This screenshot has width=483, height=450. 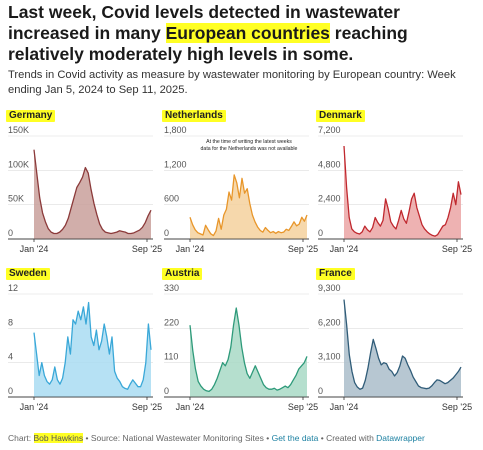 What do you see at coordinates (58, 438) in the screenshot?
I see `footer-author: Bob Hawkins` at bounding box center [58, 438].